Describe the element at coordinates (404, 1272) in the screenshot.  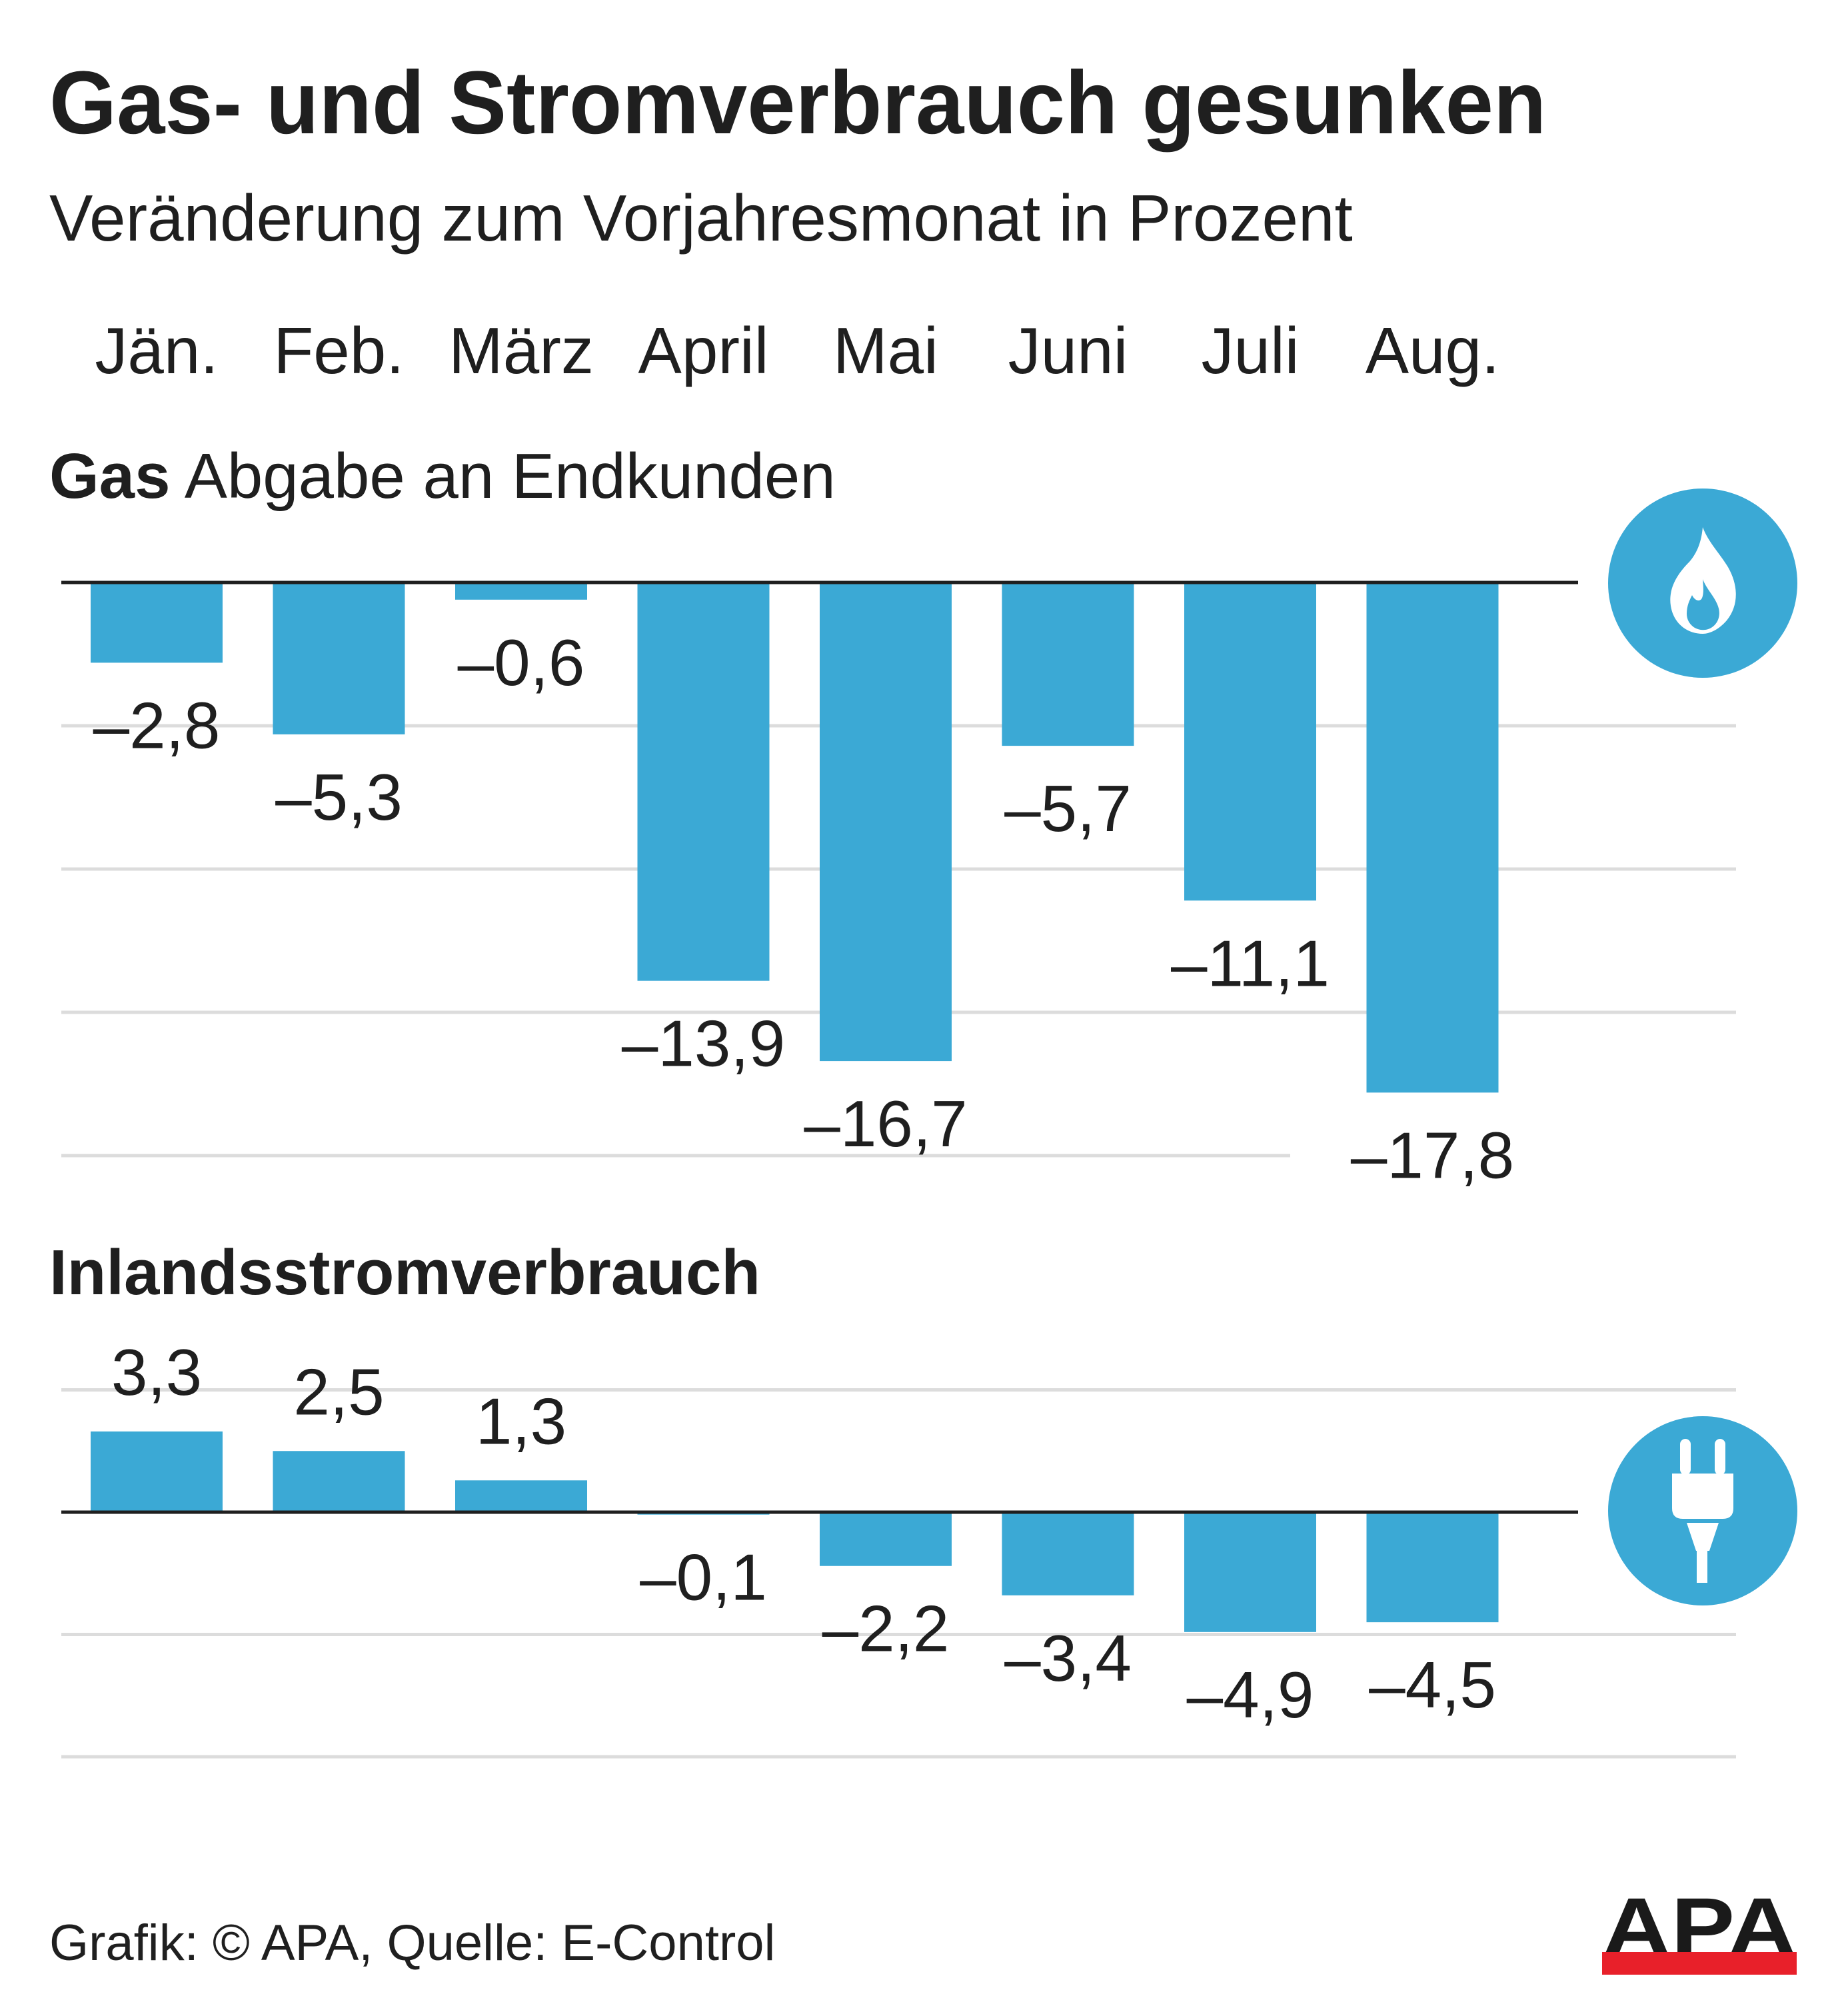
I see `power-section-heading: Inlandsstromverbrauch` at that location.